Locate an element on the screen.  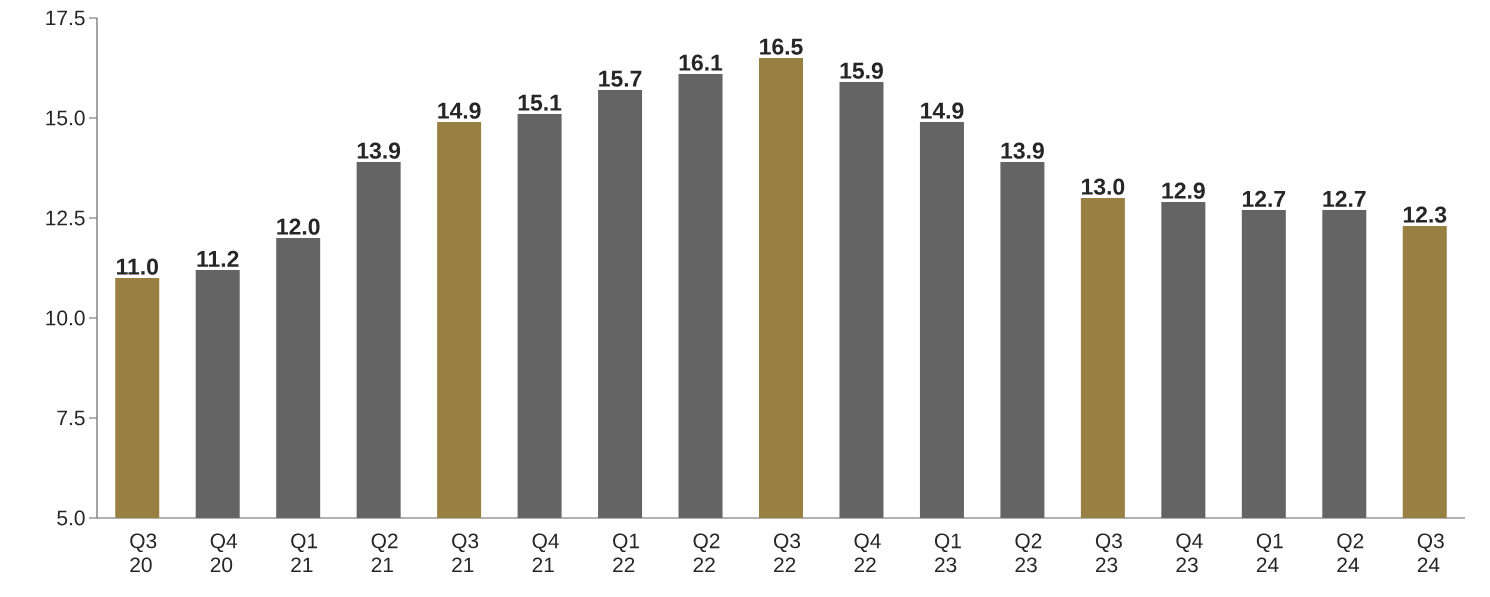
x-tick-label: Q1 22 is located at coordinates (626, 553).